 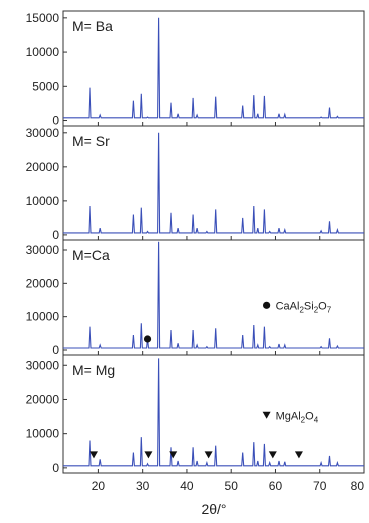 What do you see at coordinates (309, 306) in the screenshot?
I see `formula-part: Si` at bounding box center [309, 306].